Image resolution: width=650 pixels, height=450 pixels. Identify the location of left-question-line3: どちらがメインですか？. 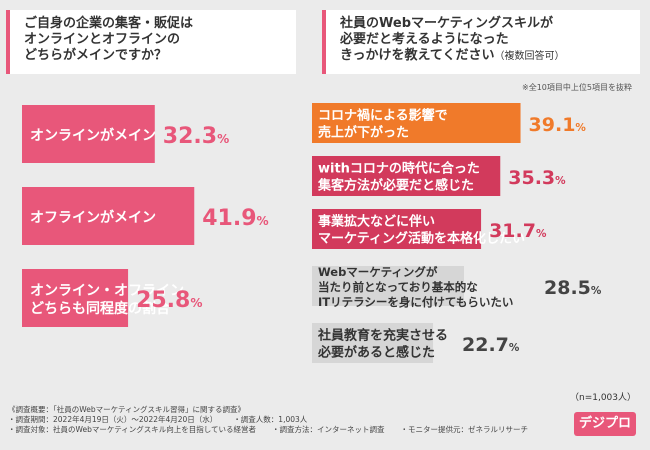
(96, 55).